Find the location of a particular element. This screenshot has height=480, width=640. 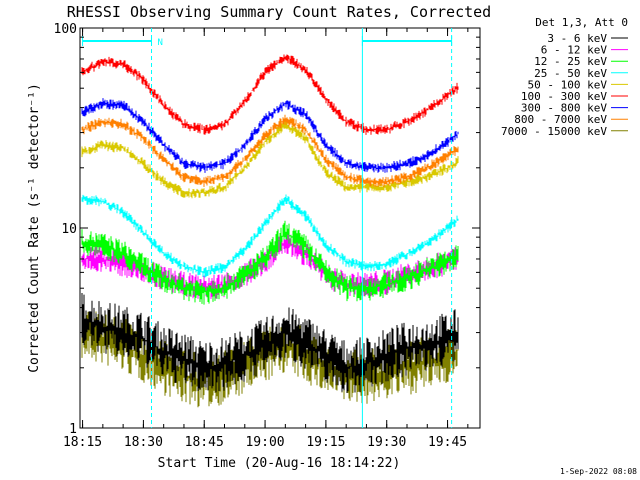

flag-marker-N: N is located at coordinates (160, 43).